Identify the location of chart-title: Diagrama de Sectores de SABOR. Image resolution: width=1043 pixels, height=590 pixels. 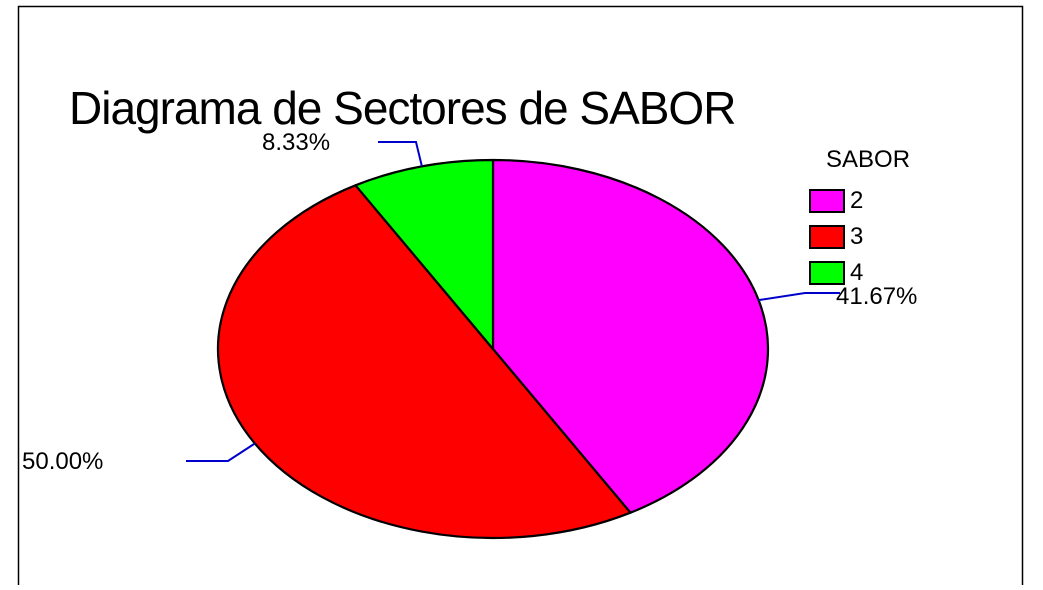
(402, 108).